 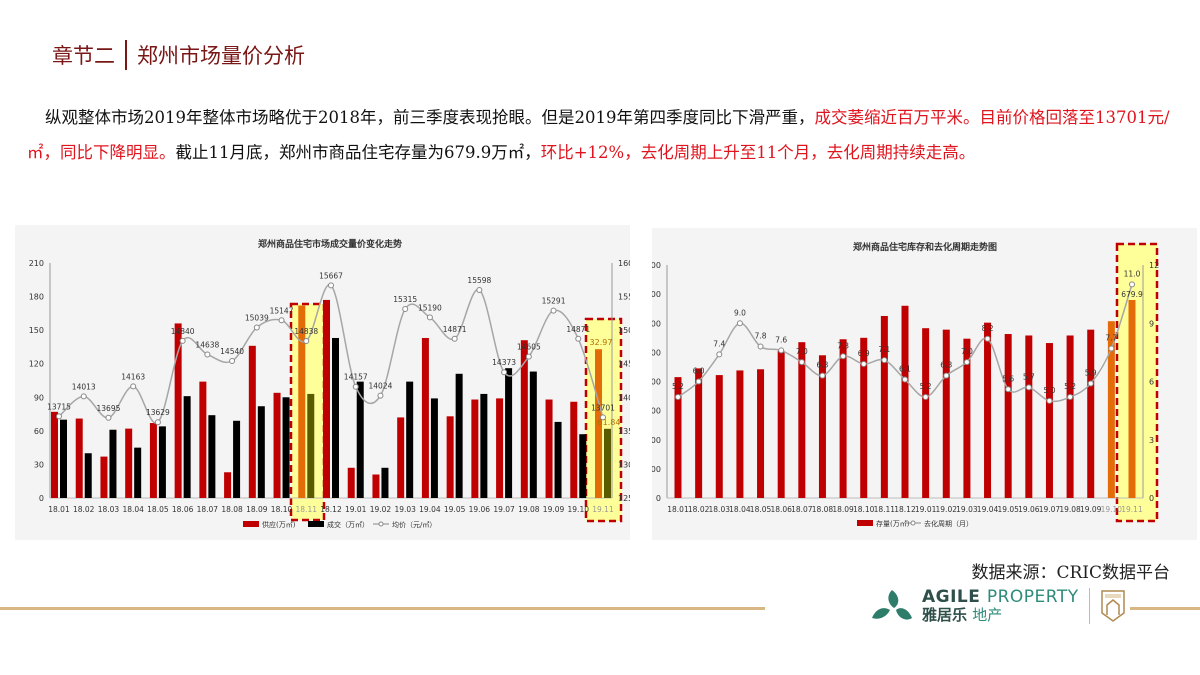 What do you see at coordinates (554, 509) in the screenshot?
I see `x-tick-label: 19.09` at bounding box center [554, 509].